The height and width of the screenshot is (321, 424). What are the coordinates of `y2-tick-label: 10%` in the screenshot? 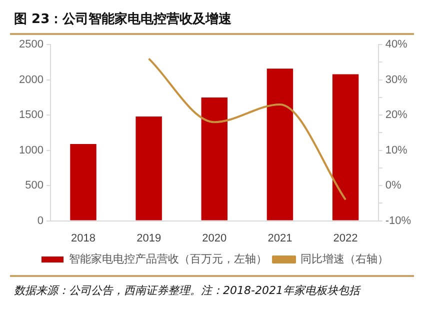 It's located at (396, 150).